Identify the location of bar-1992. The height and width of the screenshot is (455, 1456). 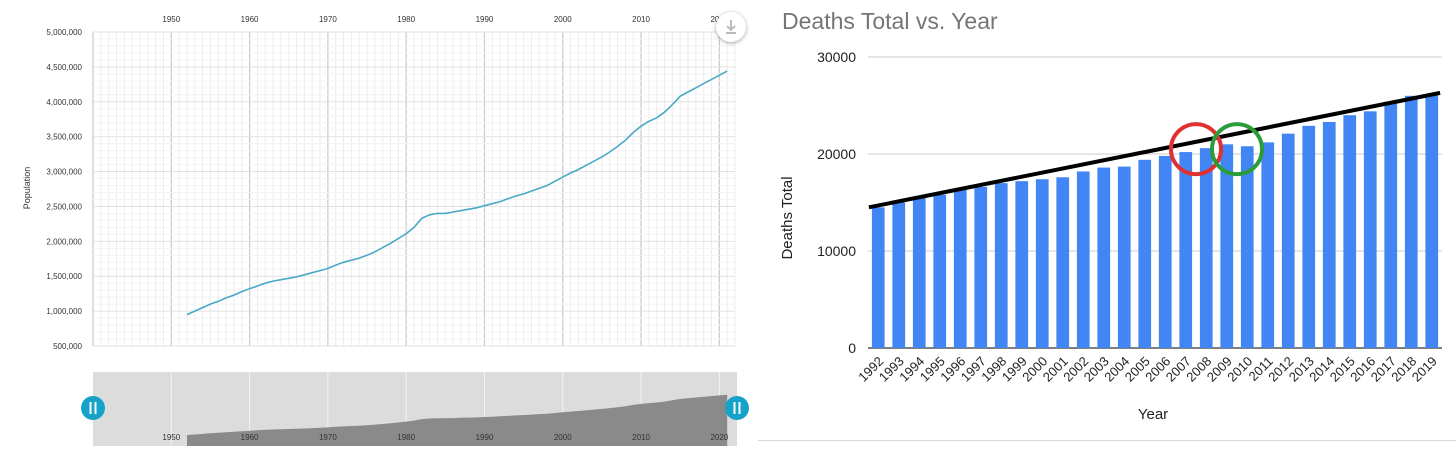
(878, 277).